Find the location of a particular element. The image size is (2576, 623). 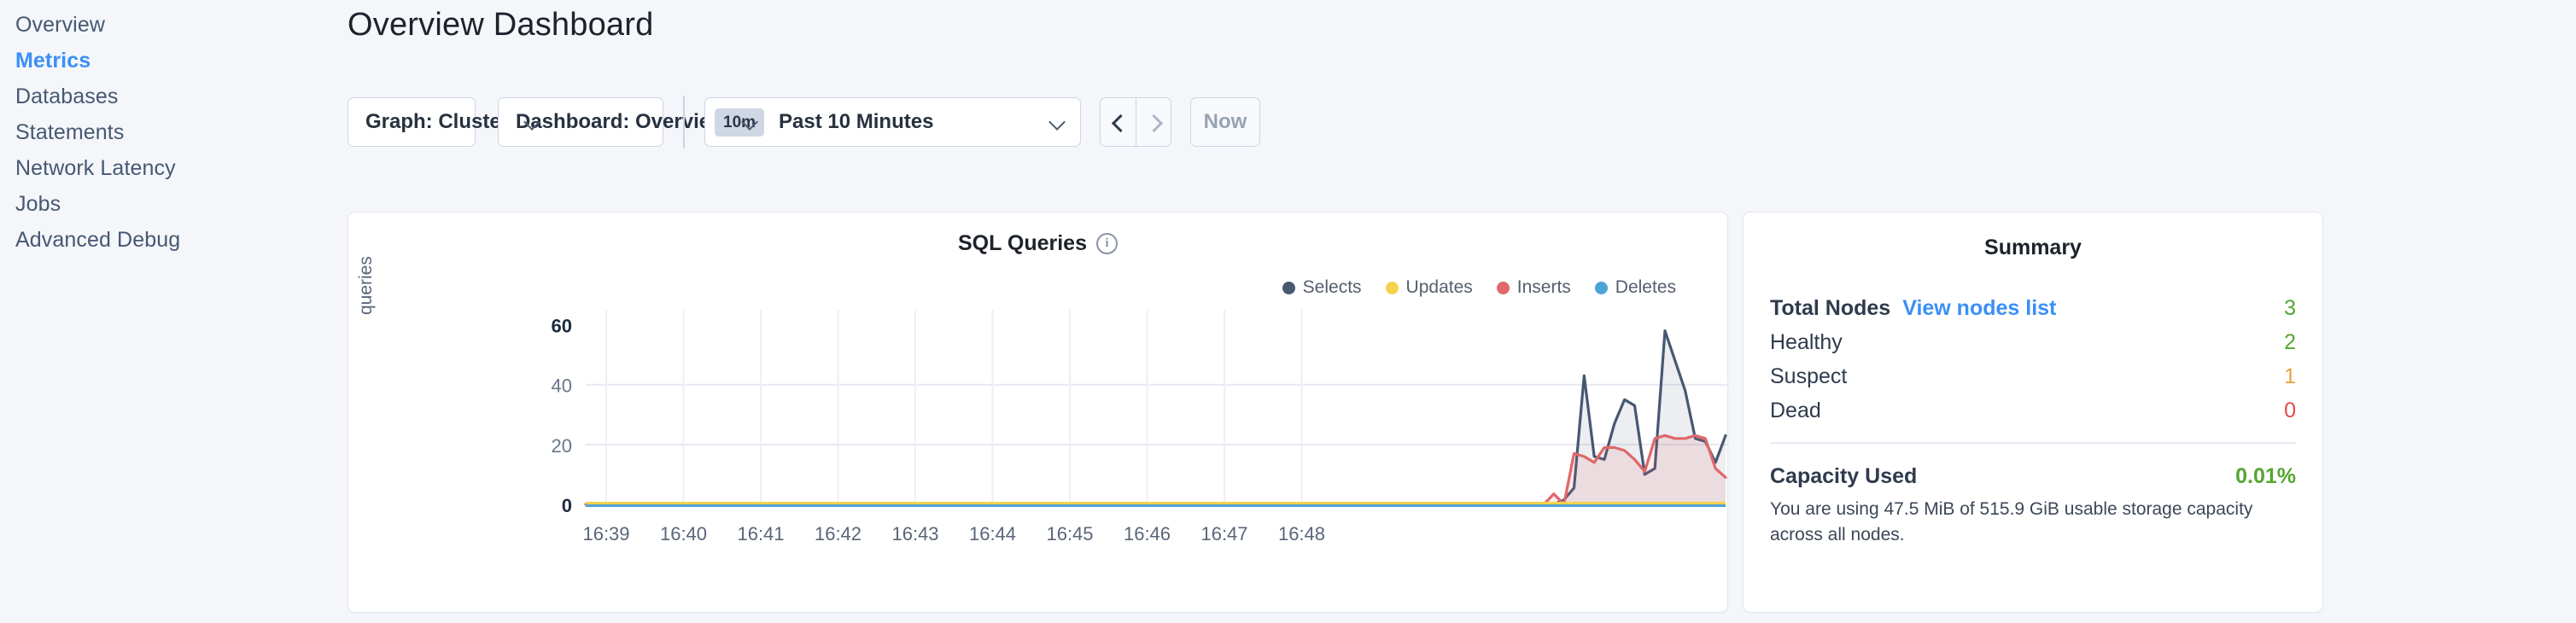

chevron-left-icon is located at coordinates (1118, 122).